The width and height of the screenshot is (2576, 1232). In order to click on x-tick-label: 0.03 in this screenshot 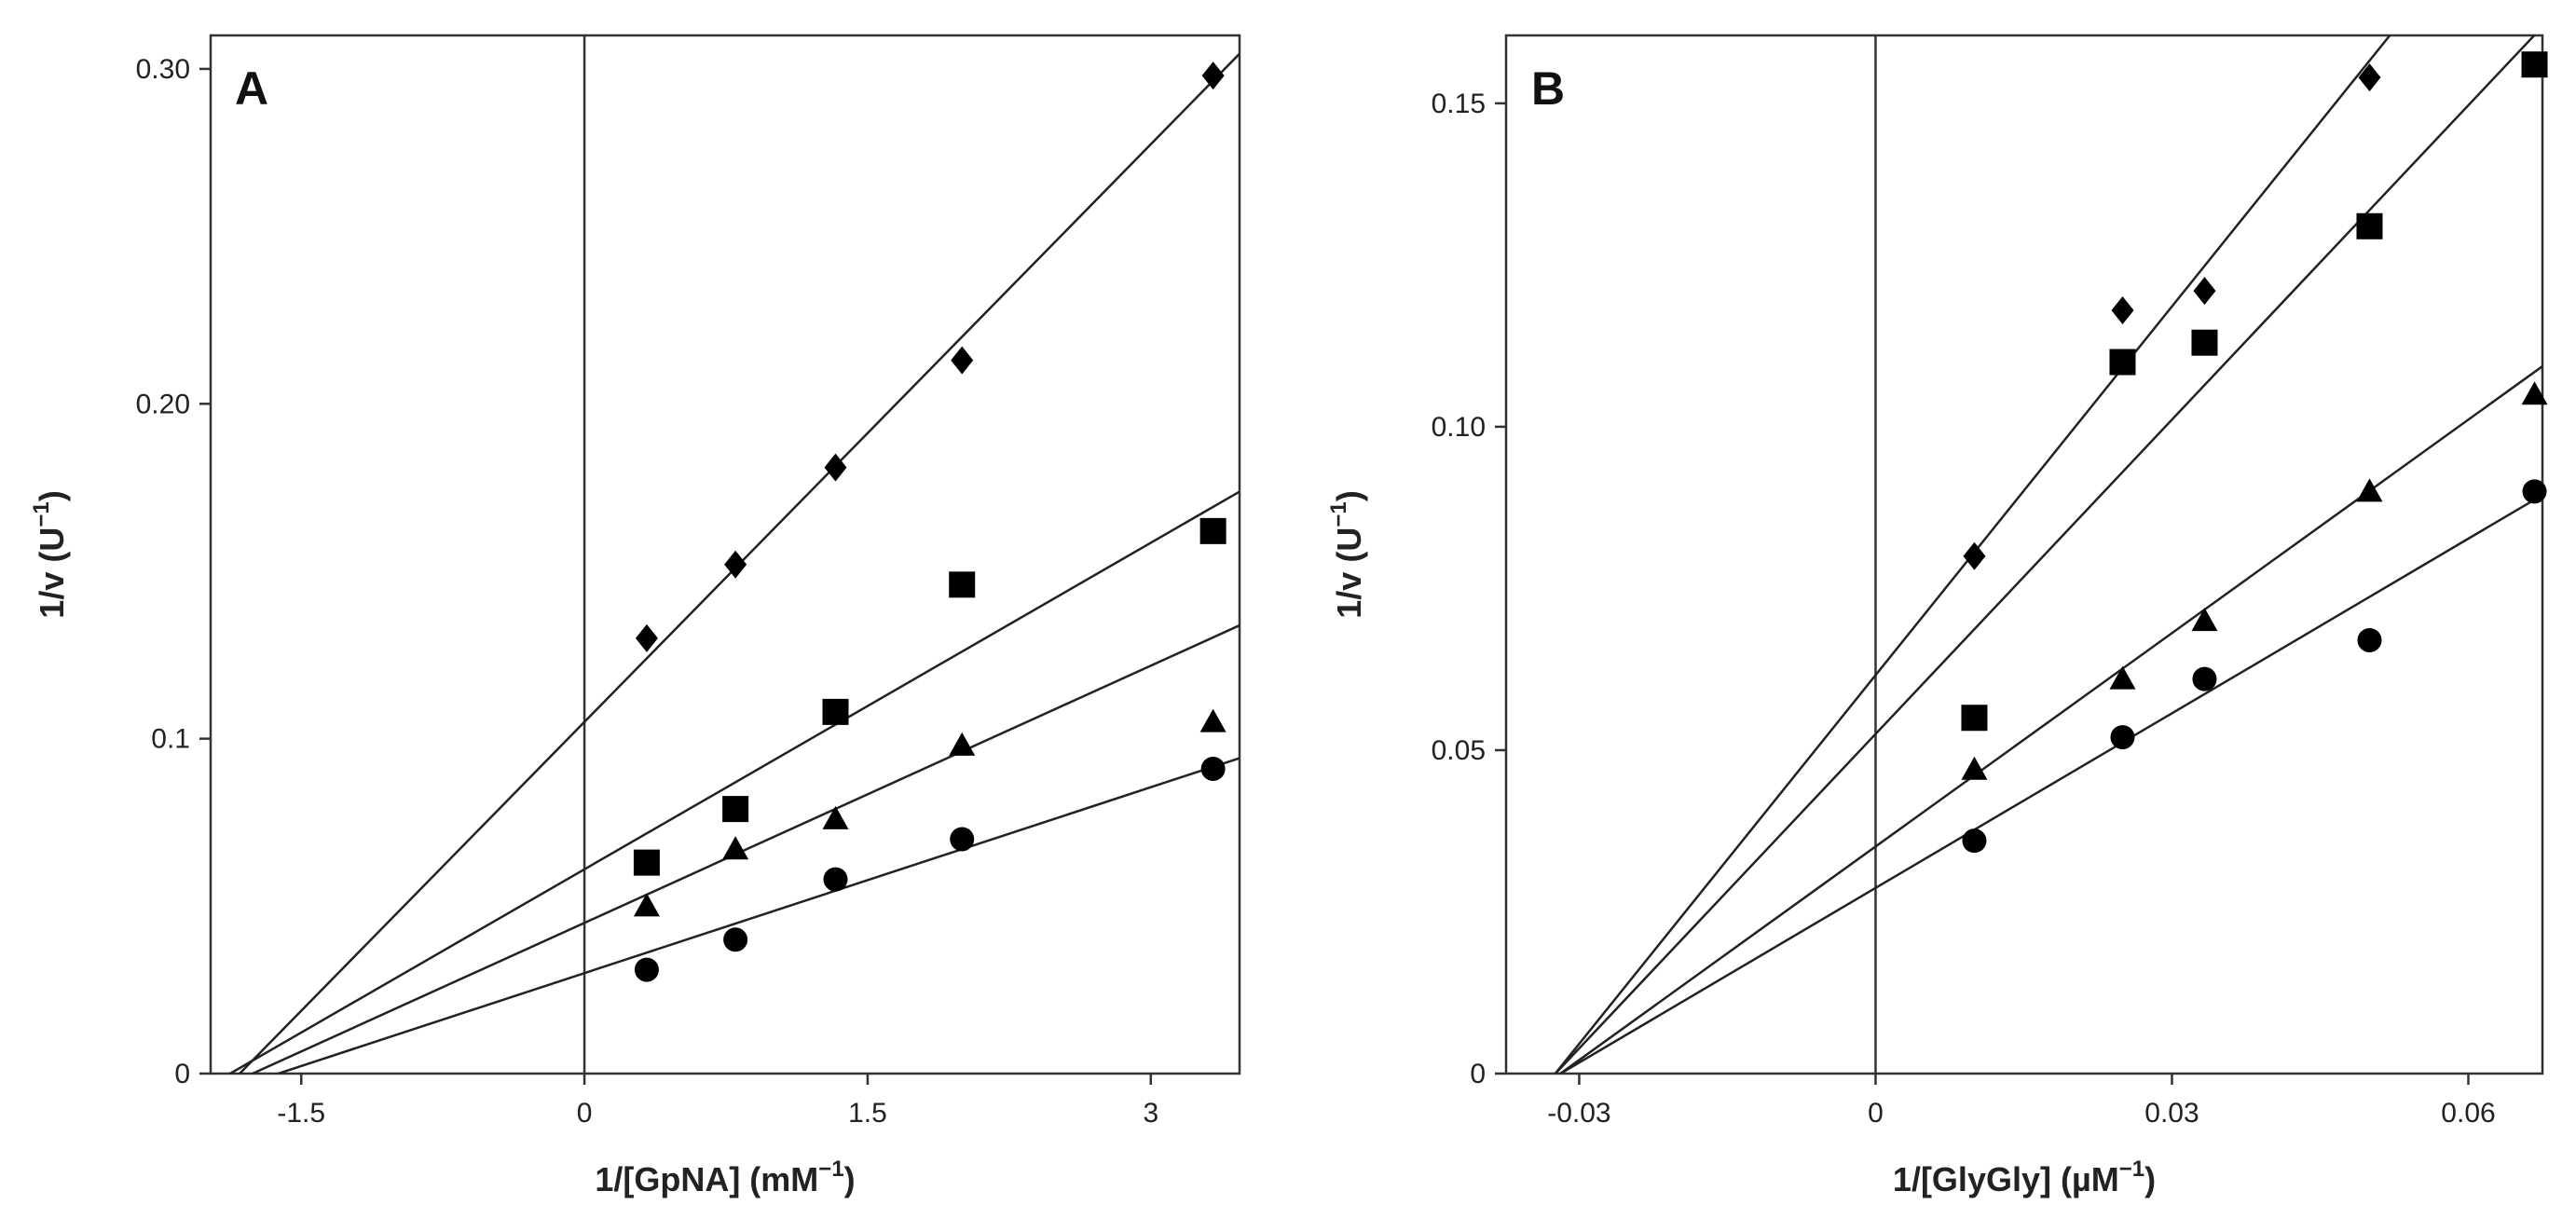, I will do `click(2171, 1113)`.